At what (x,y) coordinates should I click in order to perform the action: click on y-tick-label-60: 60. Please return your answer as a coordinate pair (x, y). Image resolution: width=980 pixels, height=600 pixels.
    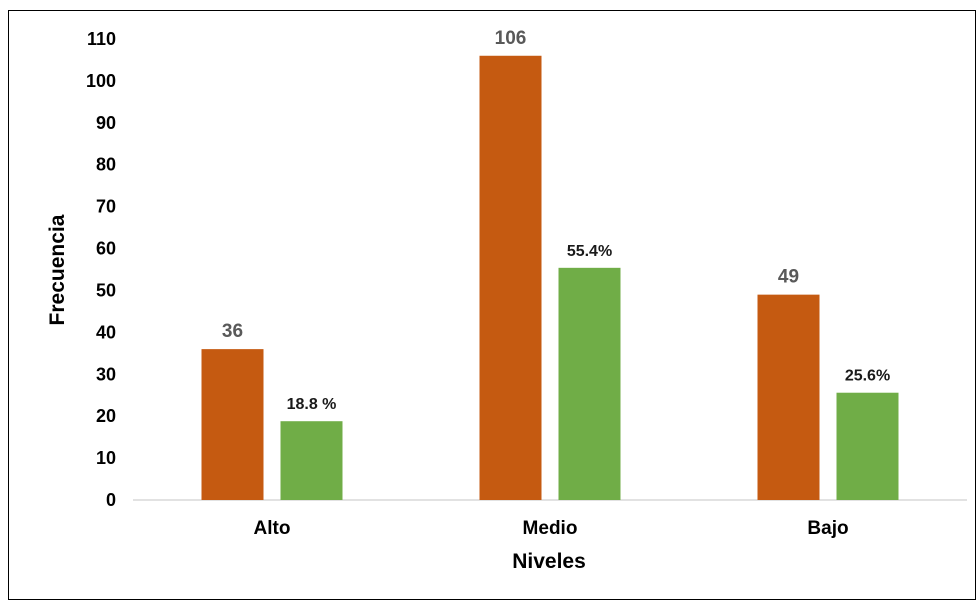
    Looking at the image, I should click on (106, 249).